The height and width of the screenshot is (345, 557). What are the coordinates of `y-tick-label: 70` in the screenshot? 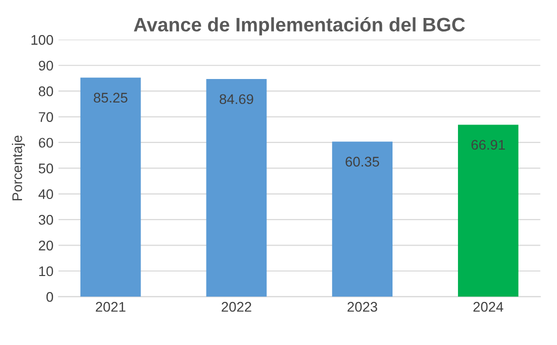 It's located at (46, 117).